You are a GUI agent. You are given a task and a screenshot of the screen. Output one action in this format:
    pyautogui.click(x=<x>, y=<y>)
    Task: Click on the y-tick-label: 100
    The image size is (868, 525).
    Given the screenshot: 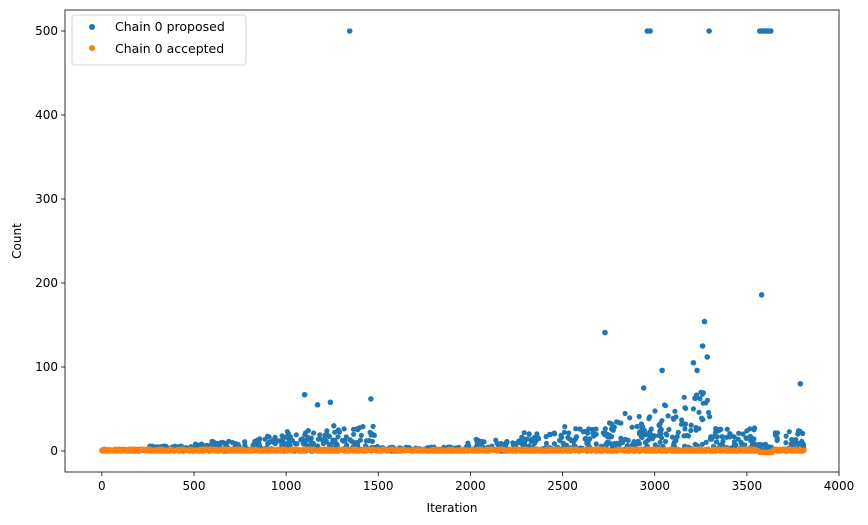 What is the action you would take?
    pyautogui.click(x=46, y=367)
    